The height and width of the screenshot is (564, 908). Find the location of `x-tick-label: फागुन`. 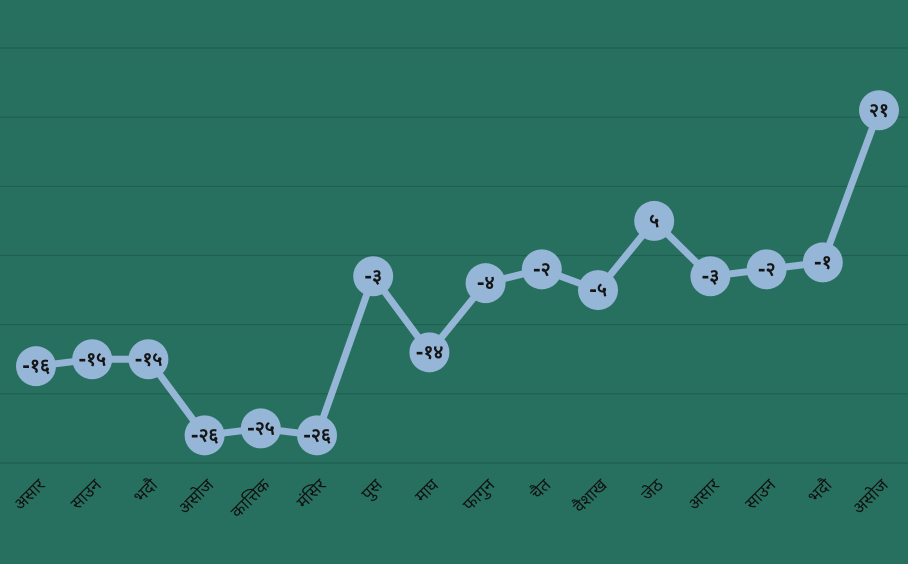

x-tick-label: फागुन is located at coordinates (479, 495).